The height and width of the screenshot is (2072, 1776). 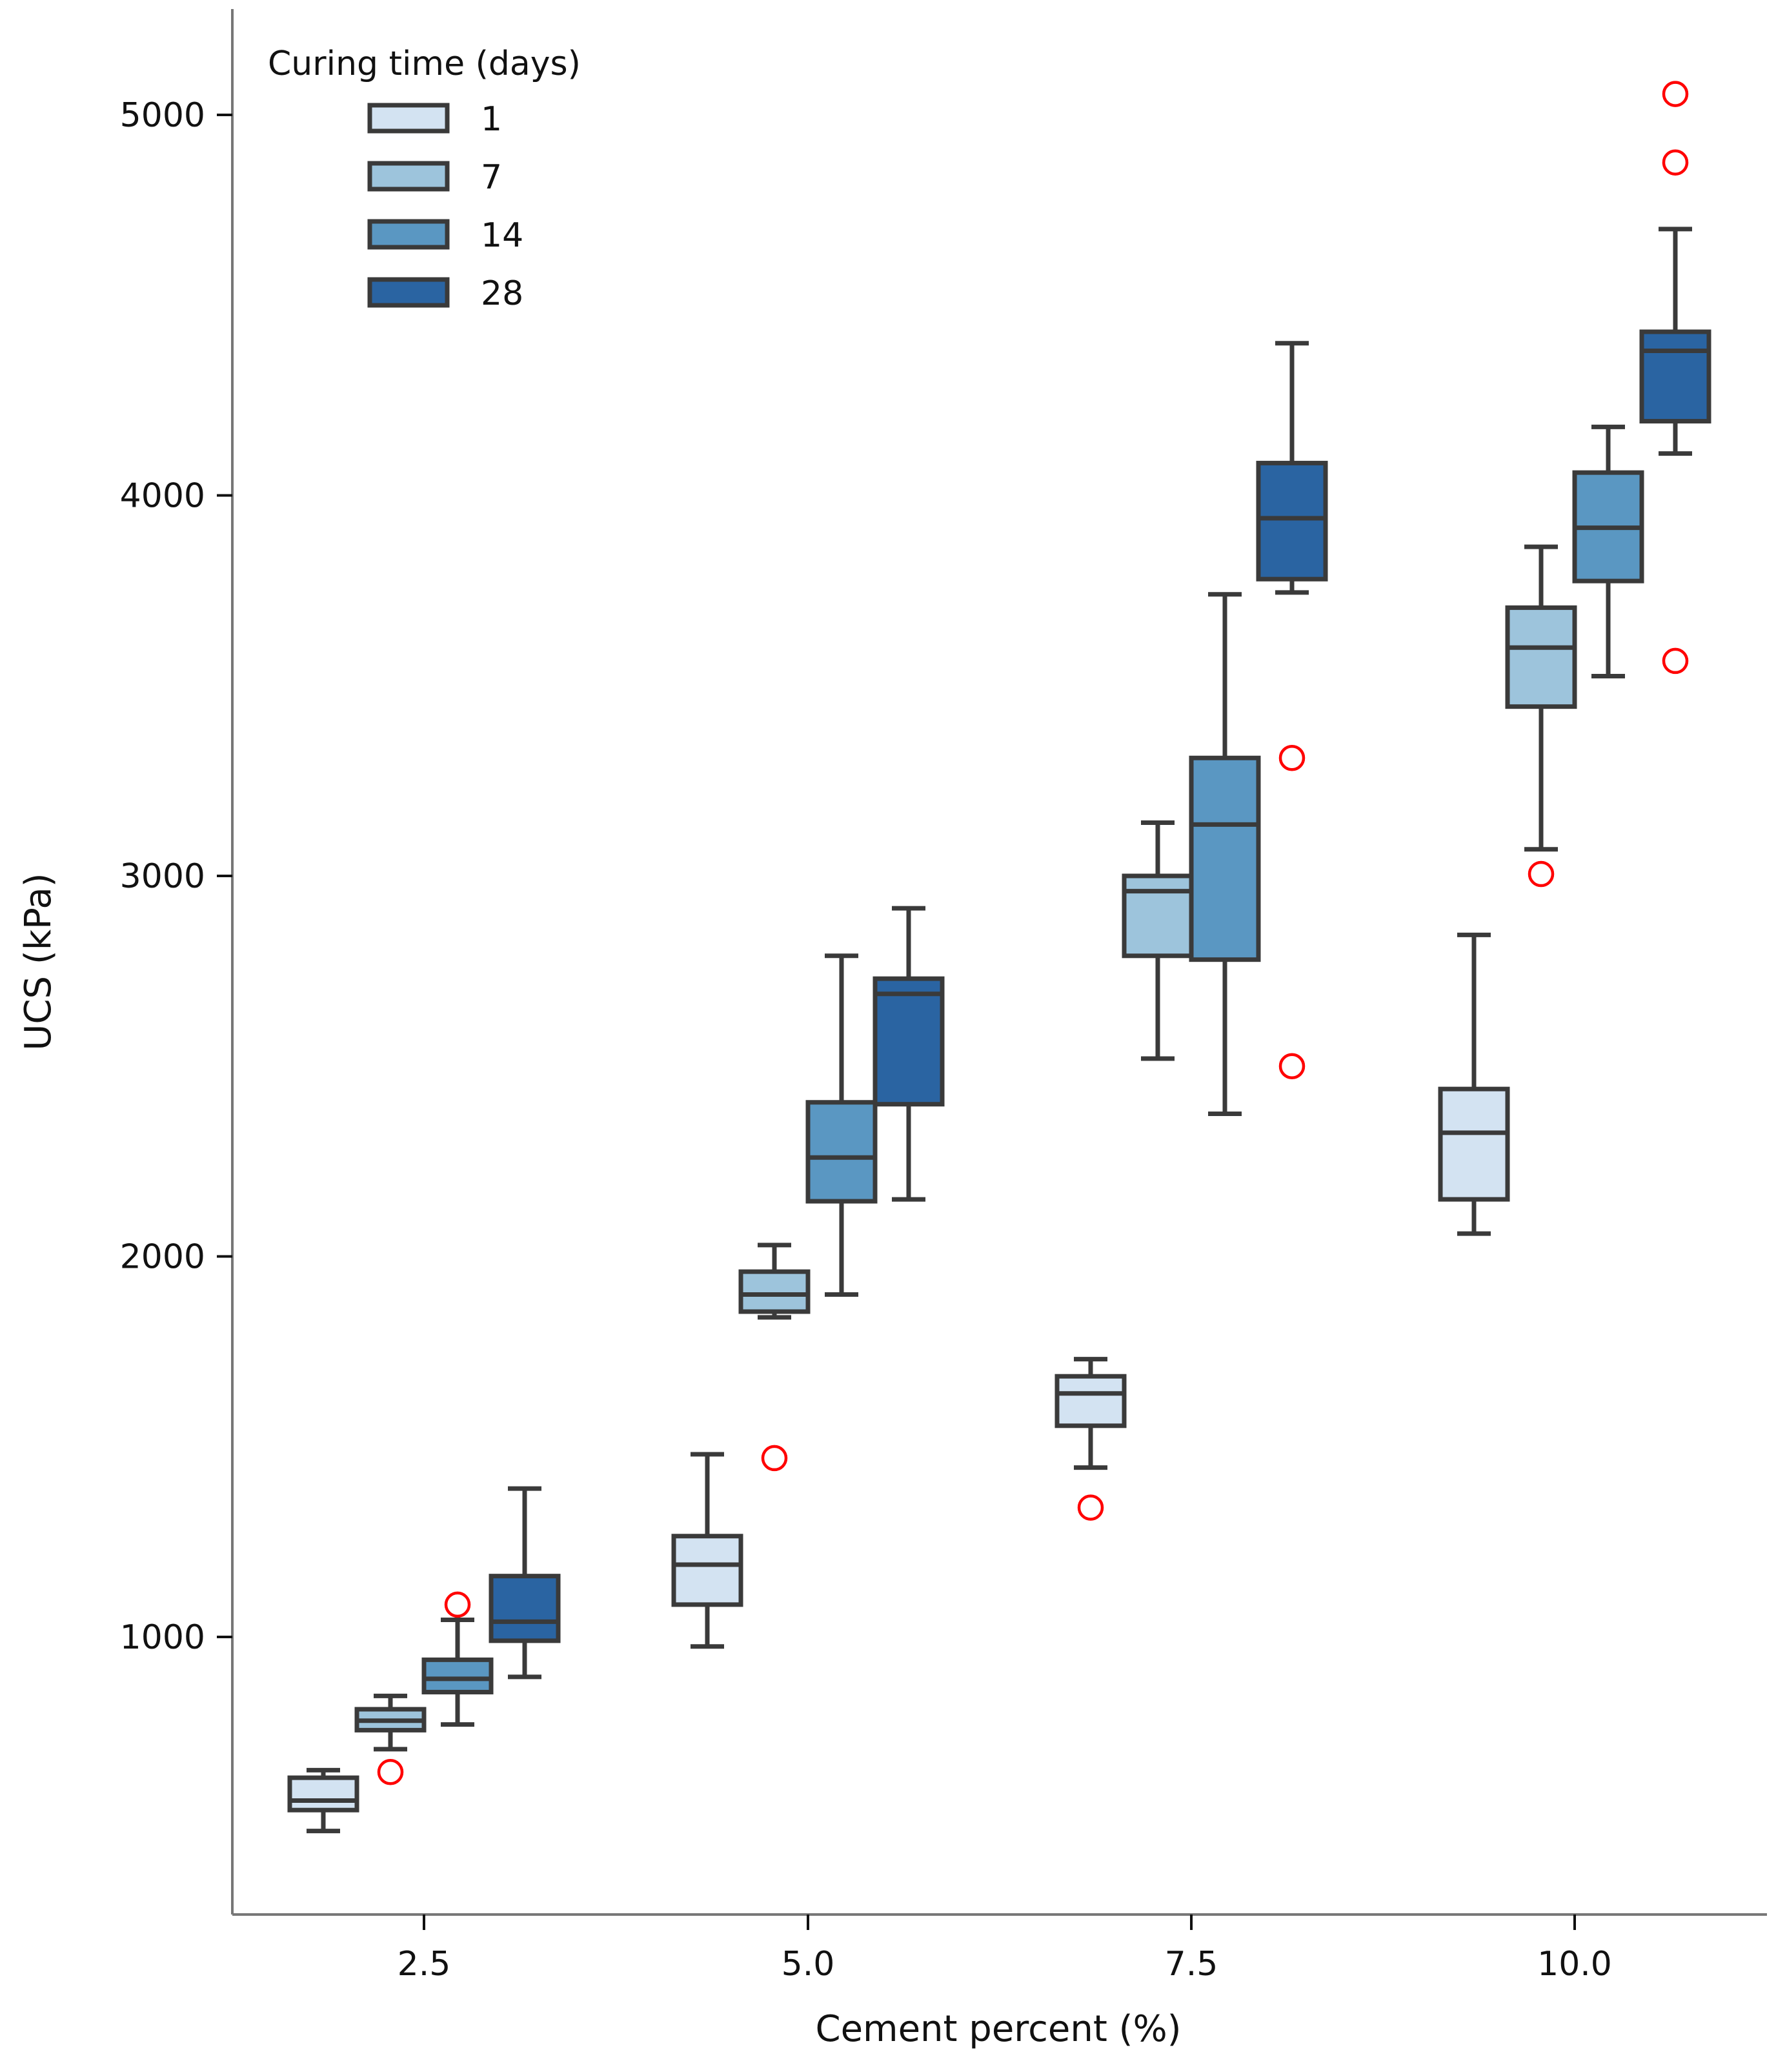 I want to click on box-28d-7.5, so click(x=1292, y=710).